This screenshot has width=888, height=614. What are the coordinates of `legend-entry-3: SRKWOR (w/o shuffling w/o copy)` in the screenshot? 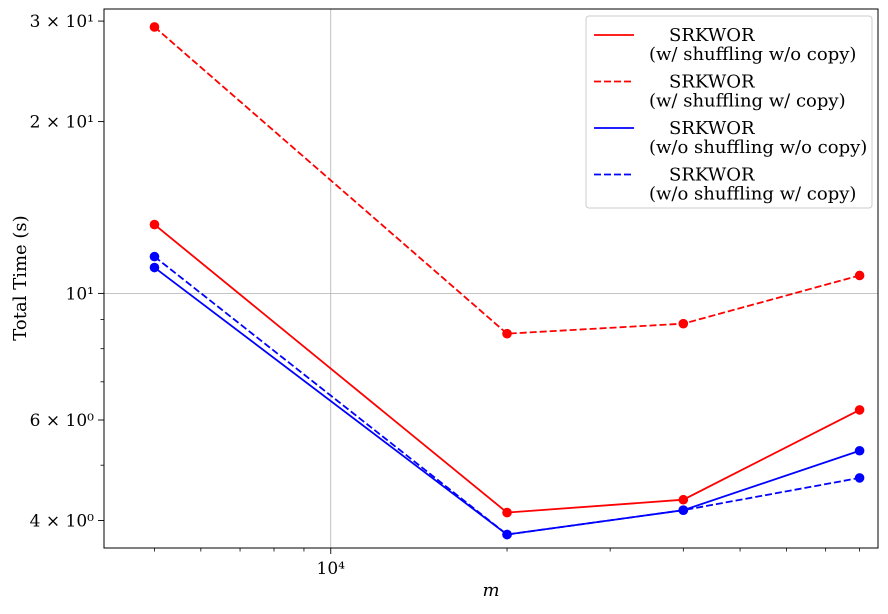 It's located at (730, 138).